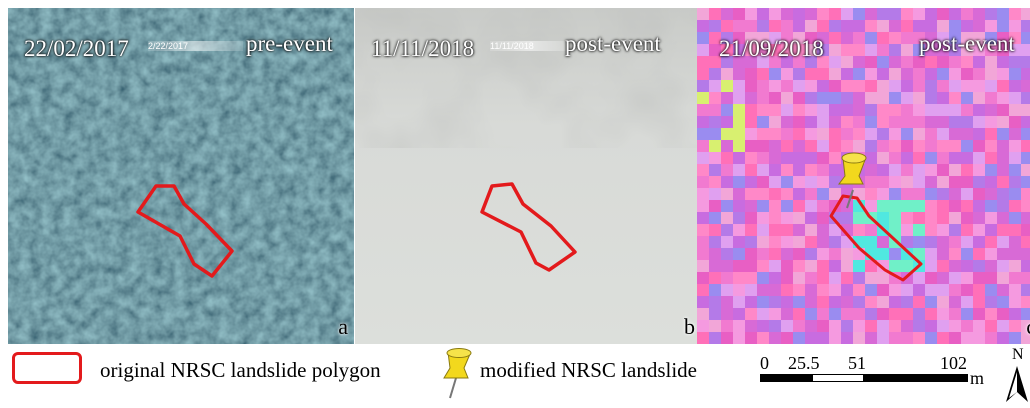 Image resolution: width=1030 pixels, height=408 pixels. I want to click on polygon-legend-label: original NRSC landslide polygon, so click(240, 370).